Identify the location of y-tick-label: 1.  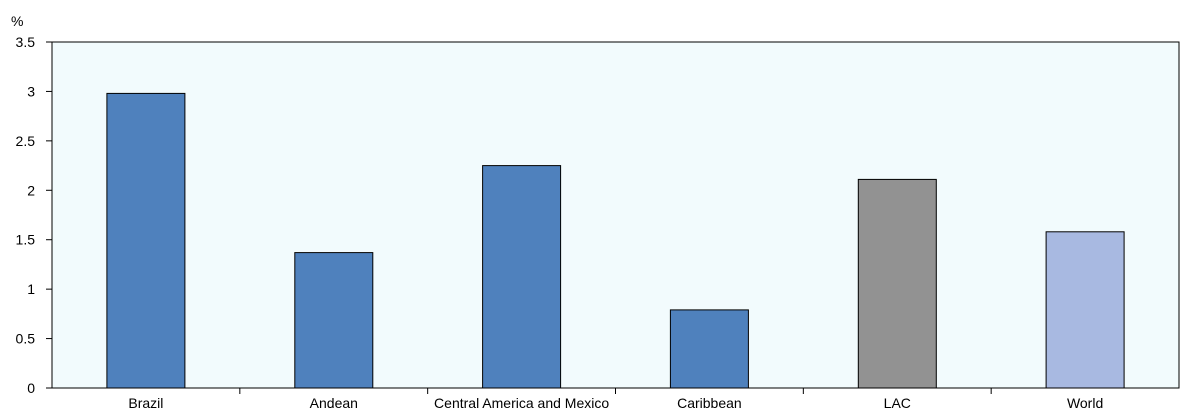
(31, 289).